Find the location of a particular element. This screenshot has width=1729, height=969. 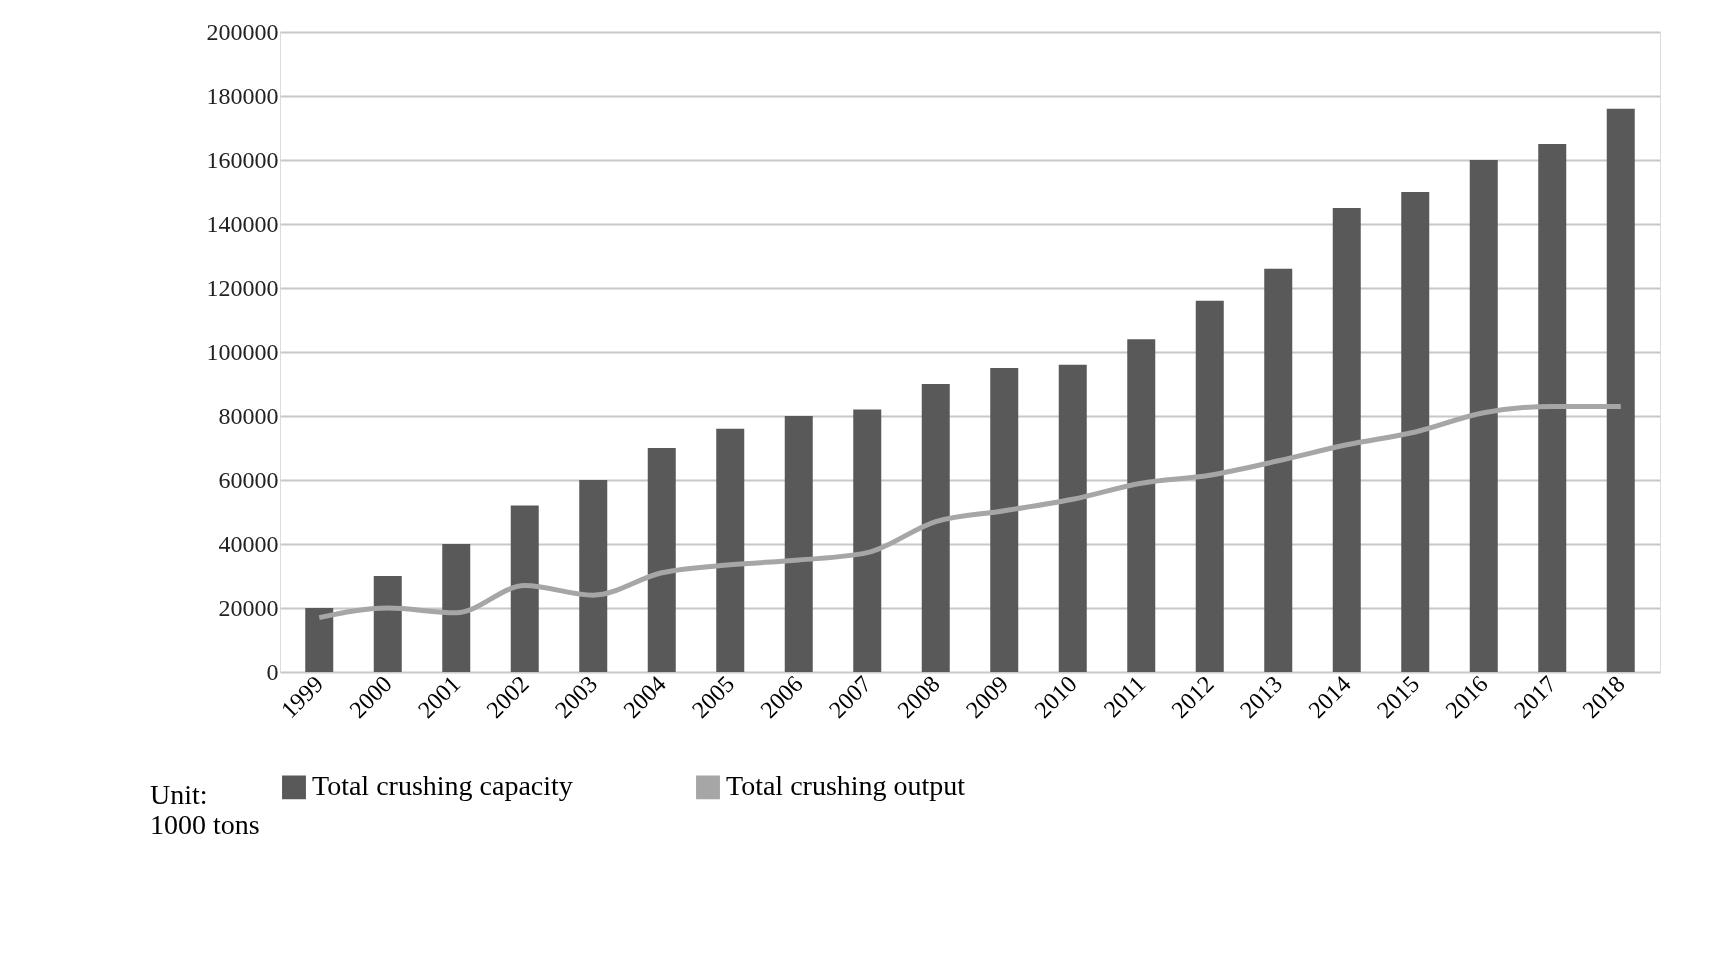

y-tick-label: 60000 is located at coordinates (248, 479).